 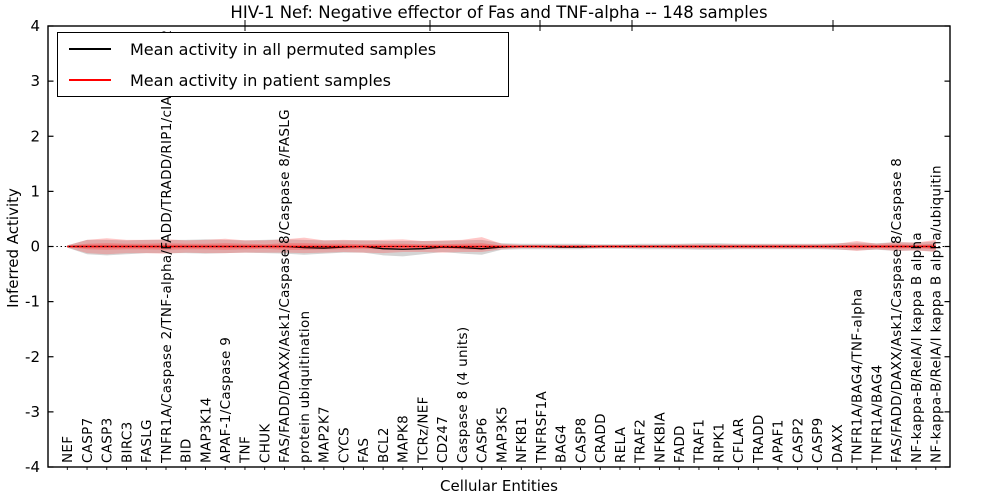 I want to click on y-tick-label: 3, so click(x=35, y=81).